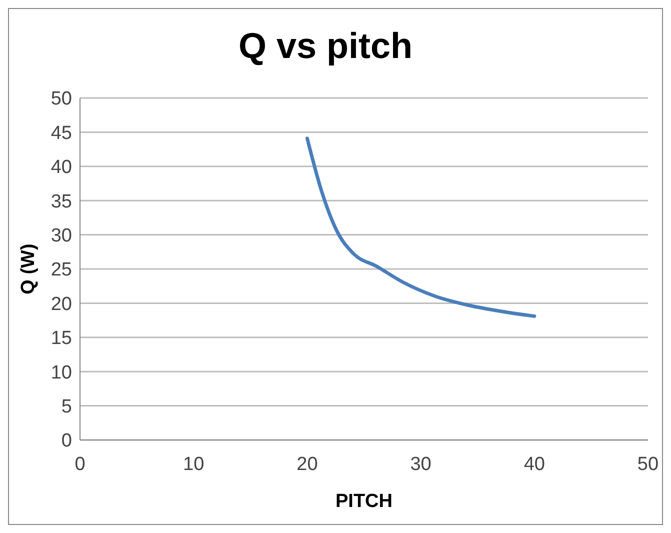 This screenshot has height=533, width=671. What do you see at coordinates (61, 99) in the screenshot?
I see `y-tick-label: 50` at bounding box center [61, 99].